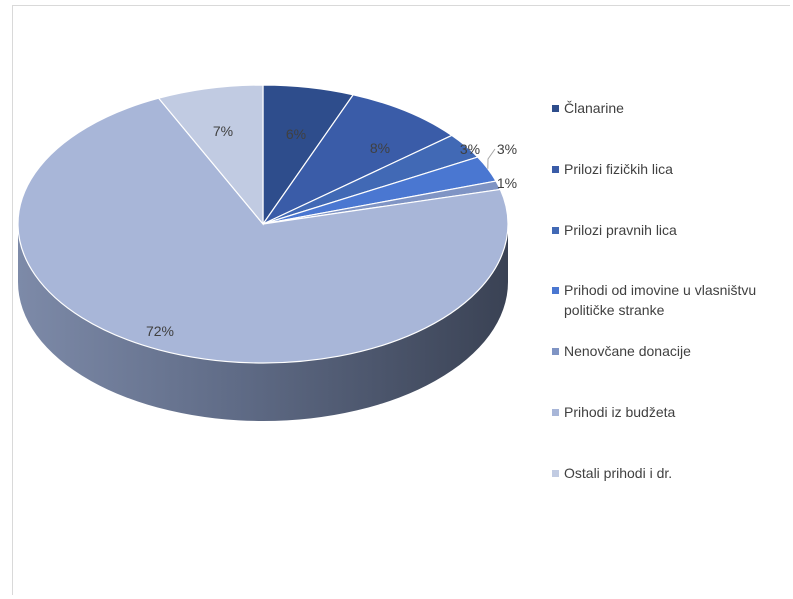  I want to click on data-label-5: 72%, so click(160, 331).